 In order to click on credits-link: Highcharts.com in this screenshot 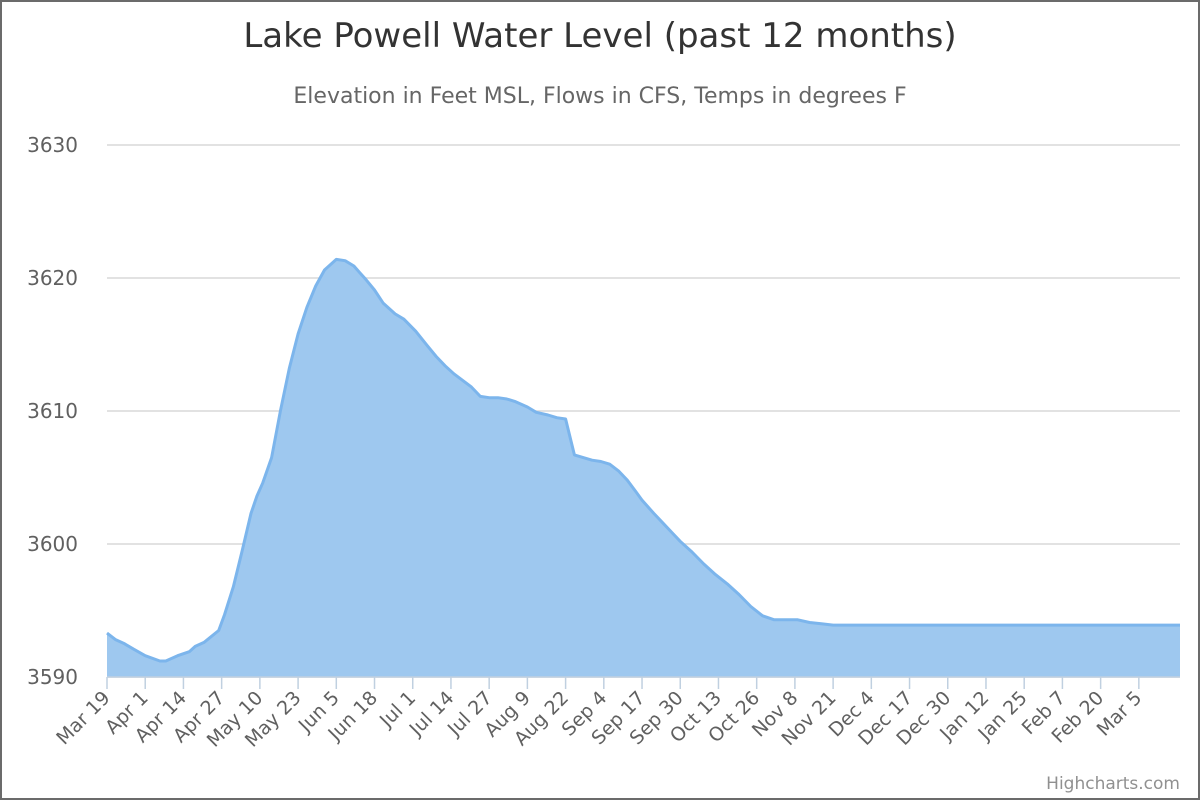, I will do `click(1113, 784)`.